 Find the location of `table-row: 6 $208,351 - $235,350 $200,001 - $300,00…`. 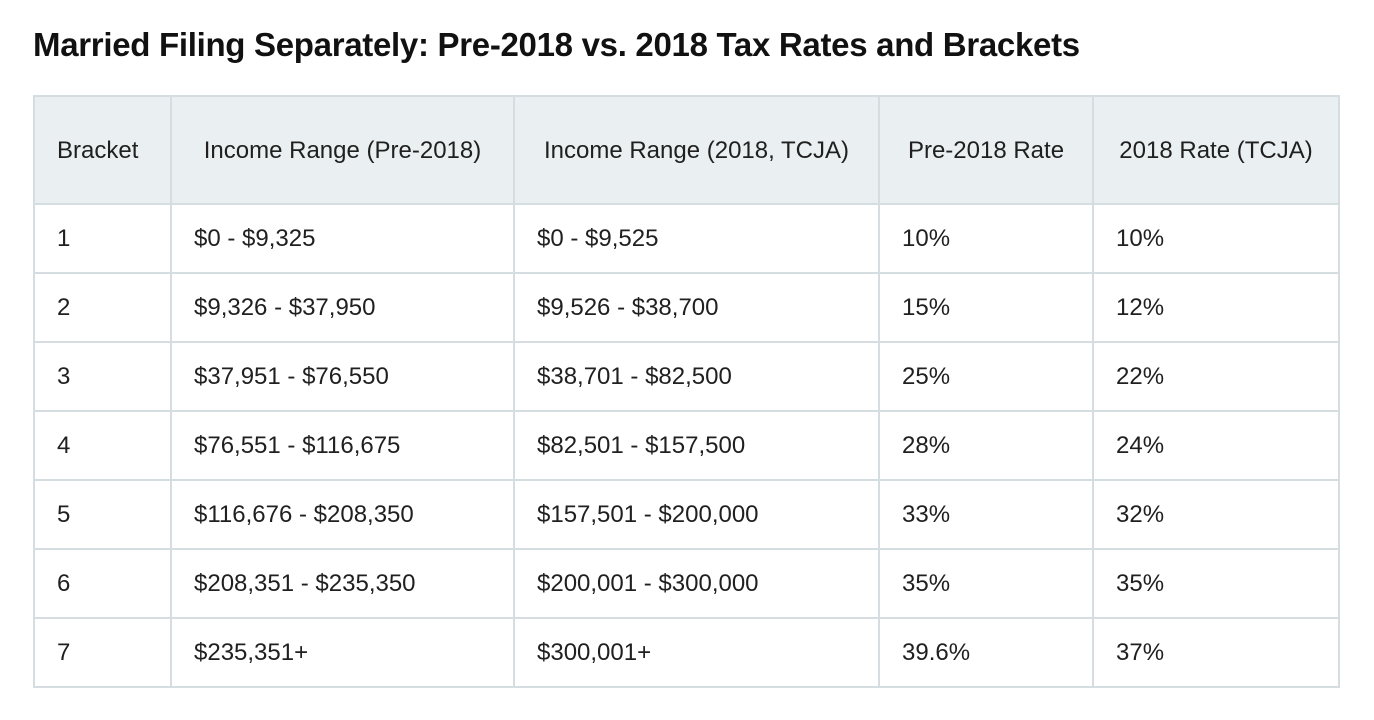

table-row: 6 $208,351 - $235,350 $200,001 - $300,00… is located at coordinates (686, 583).